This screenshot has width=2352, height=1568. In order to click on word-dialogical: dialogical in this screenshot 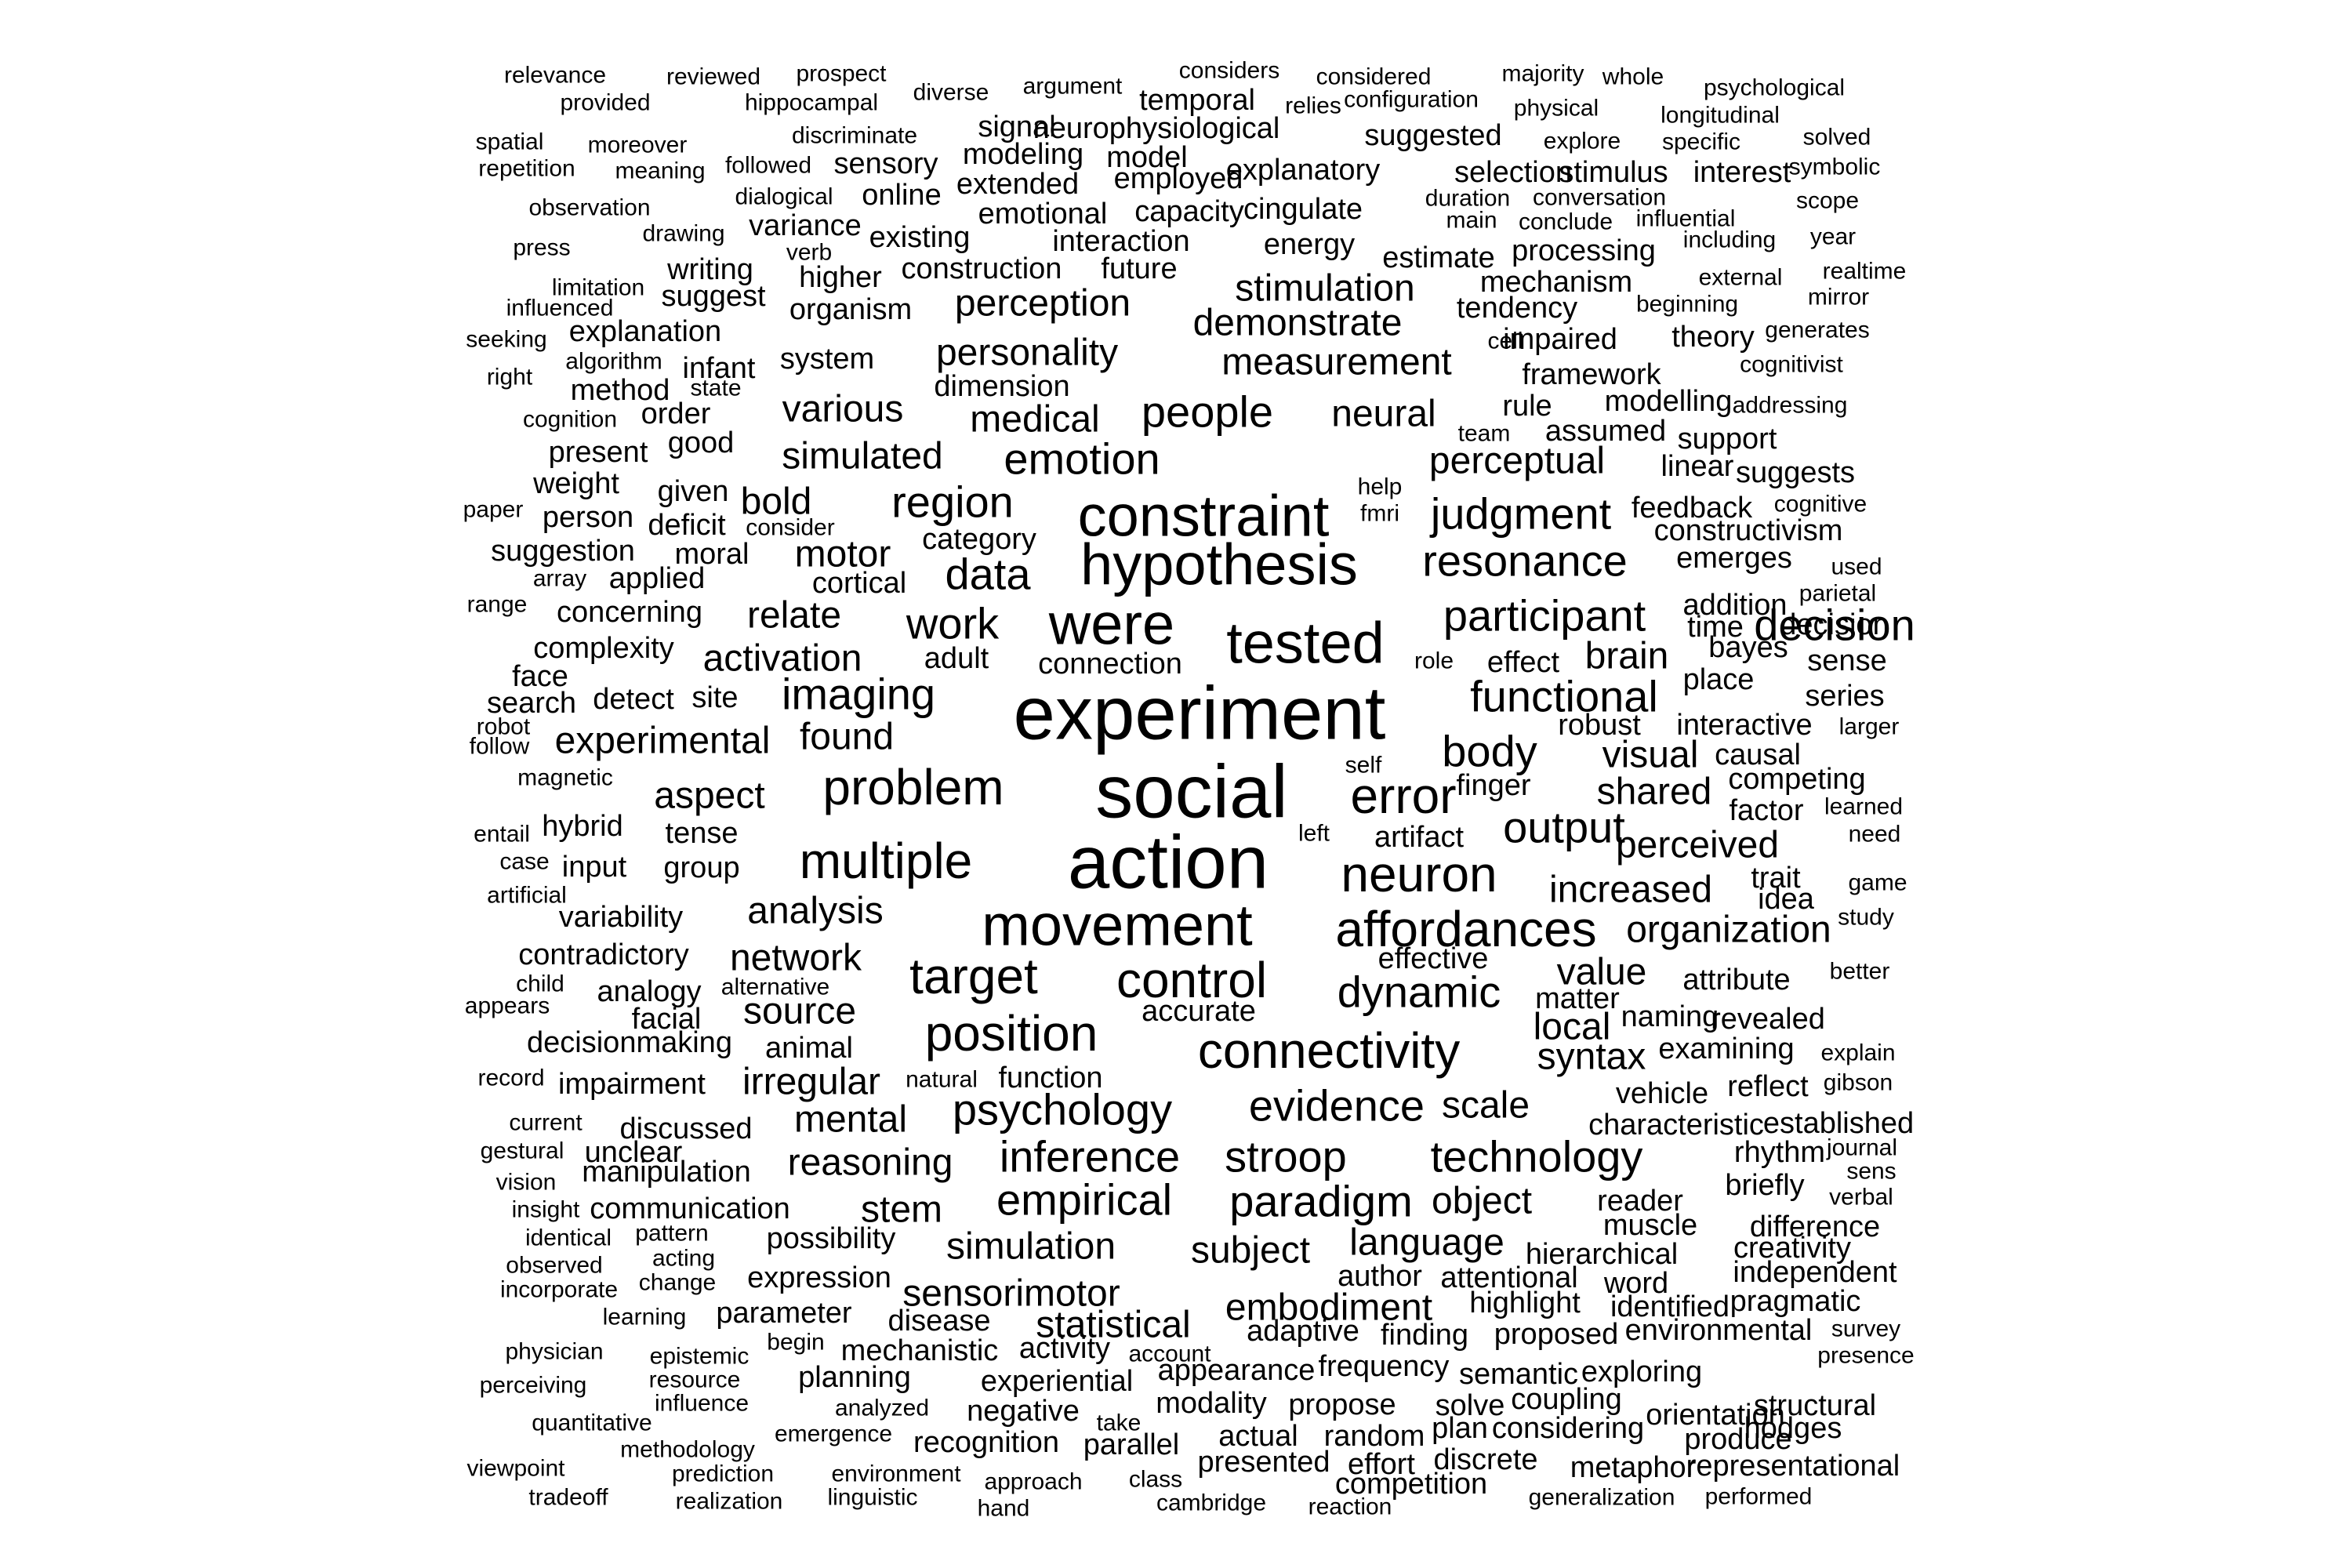, I will do `click(784, 197)`.